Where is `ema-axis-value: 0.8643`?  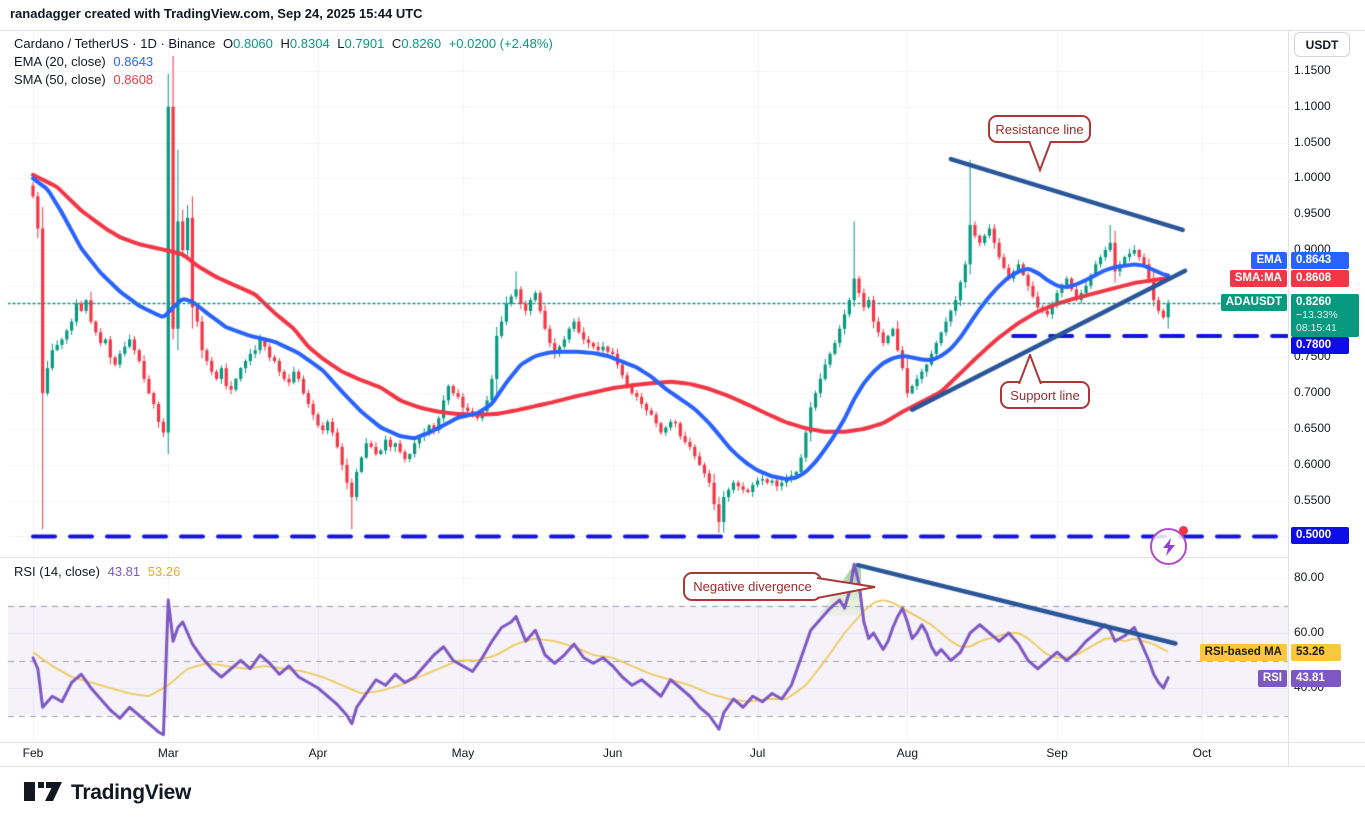 ema-axis-value: 0.8643 is located at coordinates (1320, 260).